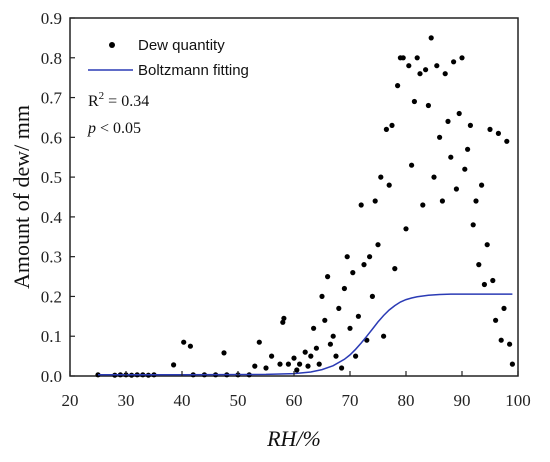 The image size is (550, 462). Describe the element at coordinates (51, 137) in the screenshot. I see `y-tick-label: 0.6` at that location.